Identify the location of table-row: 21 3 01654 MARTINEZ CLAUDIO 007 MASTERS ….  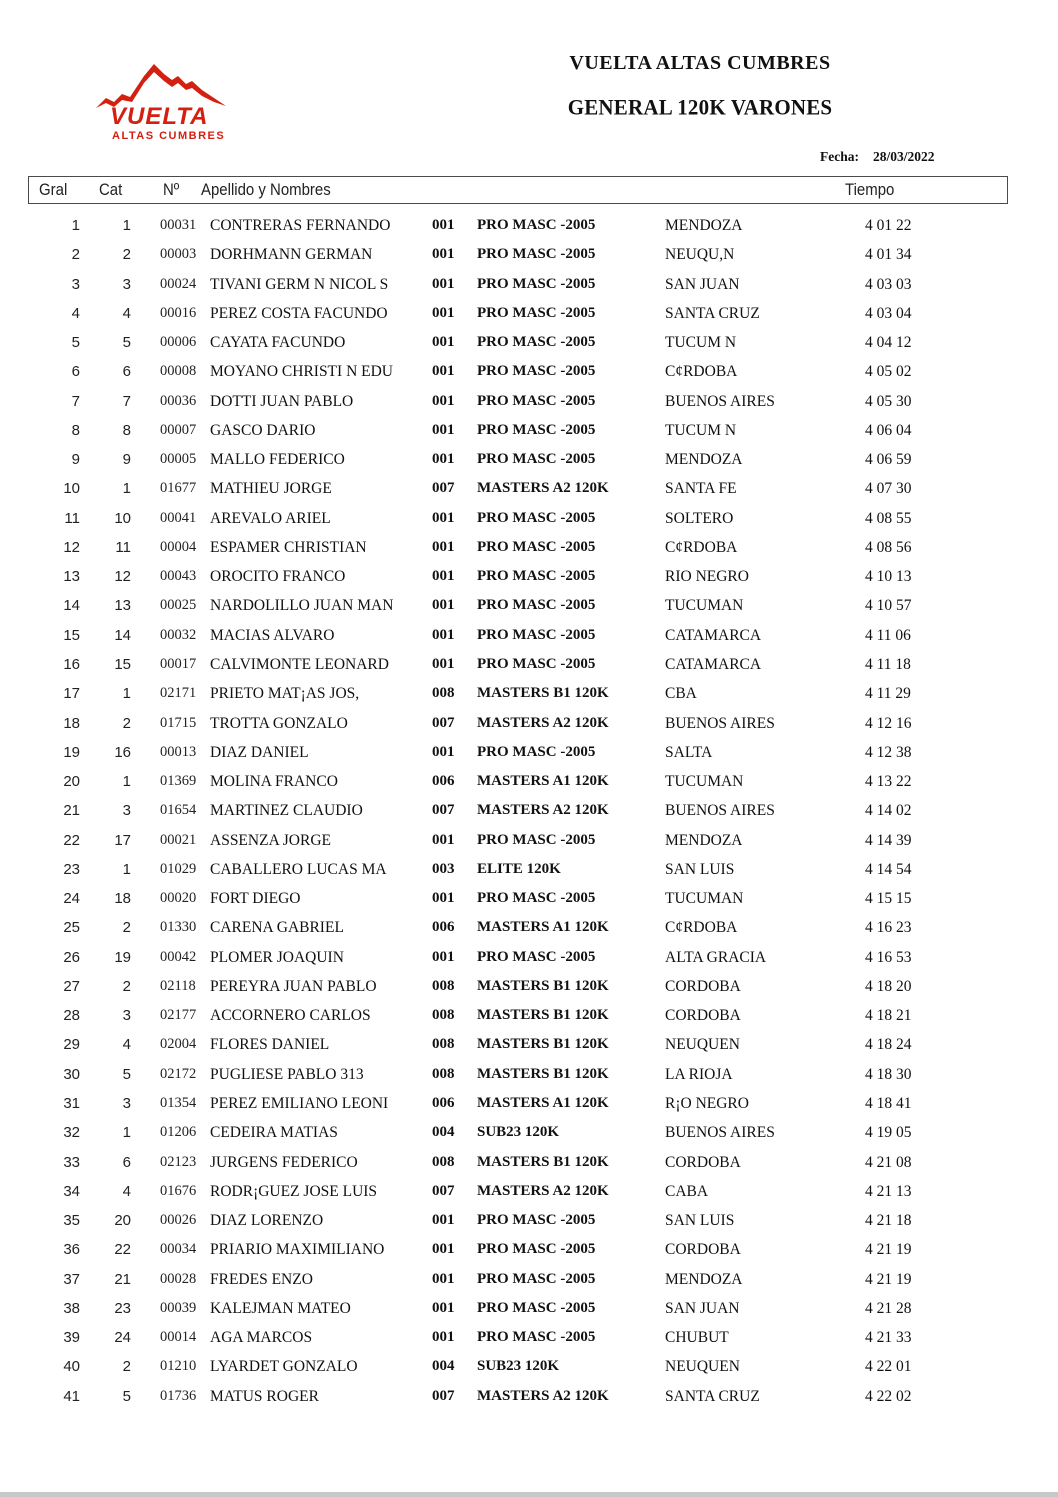
(529, 812).